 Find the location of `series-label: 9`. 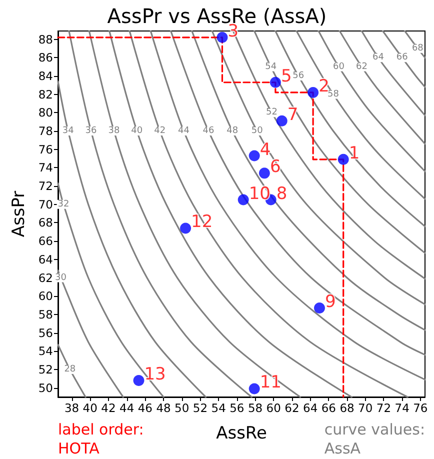

series-label: 9 is located at coordinates (330, 302).